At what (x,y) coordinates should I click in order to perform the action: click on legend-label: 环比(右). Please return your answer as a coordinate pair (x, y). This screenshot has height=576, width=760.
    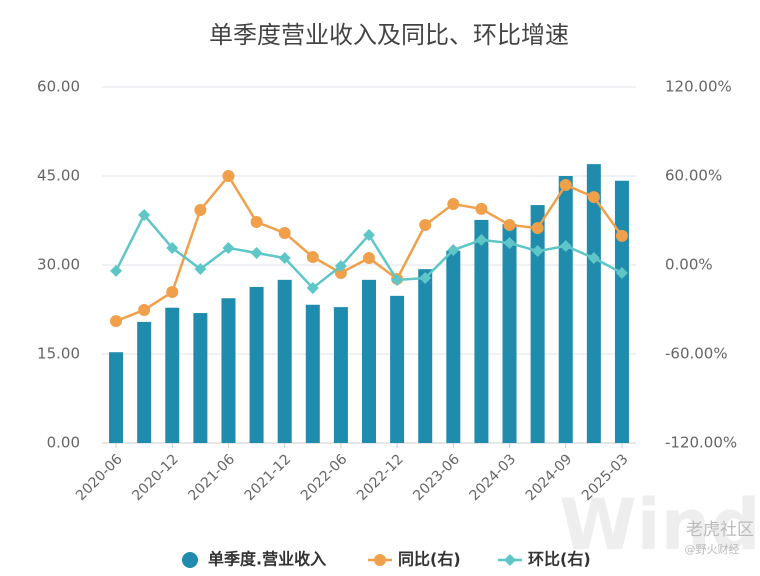
    Looking at the image, I should click on (559, 559).